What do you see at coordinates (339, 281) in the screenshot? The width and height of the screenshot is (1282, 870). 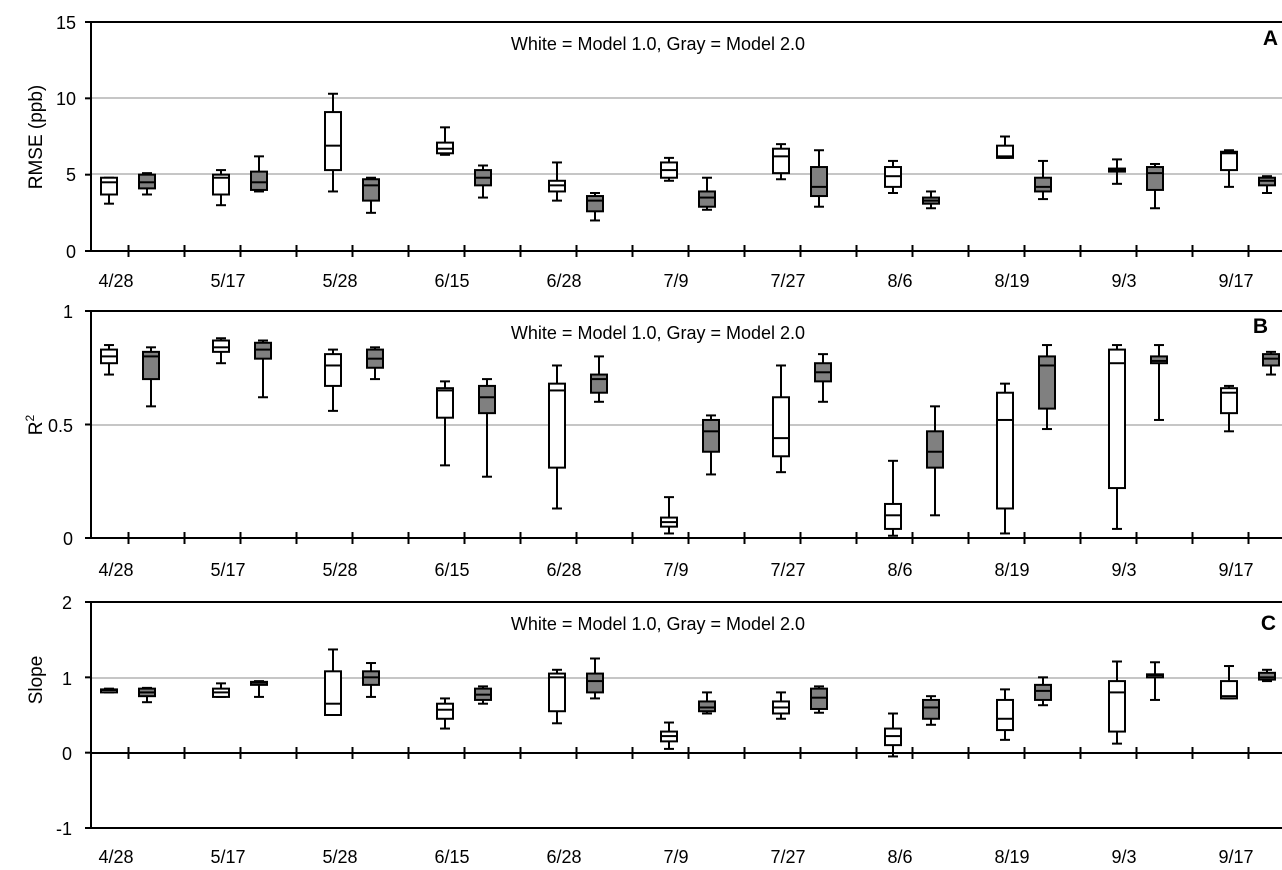 I see `panel-a-x-tick-label: 5/28` at bounding box center [339, 281].